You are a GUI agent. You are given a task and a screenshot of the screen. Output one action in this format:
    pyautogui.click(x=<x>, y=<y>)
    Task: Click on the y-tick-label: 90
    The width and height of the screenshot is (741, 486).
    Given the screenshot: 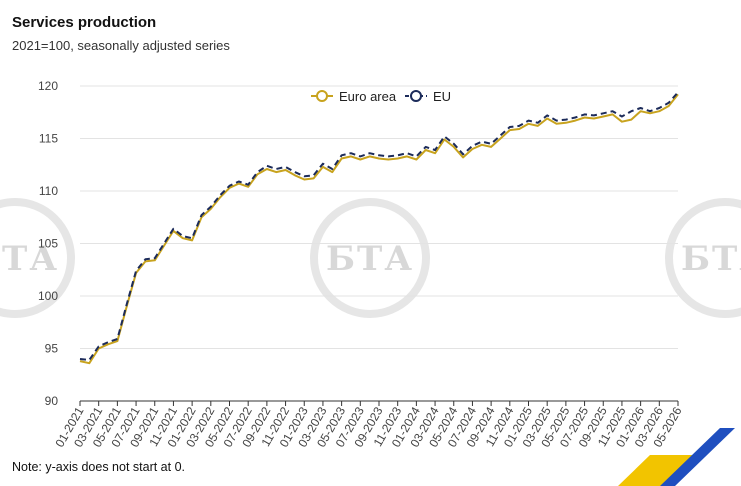 What is the action you would take?
    pyautogui.click(x=52, y=401)
    